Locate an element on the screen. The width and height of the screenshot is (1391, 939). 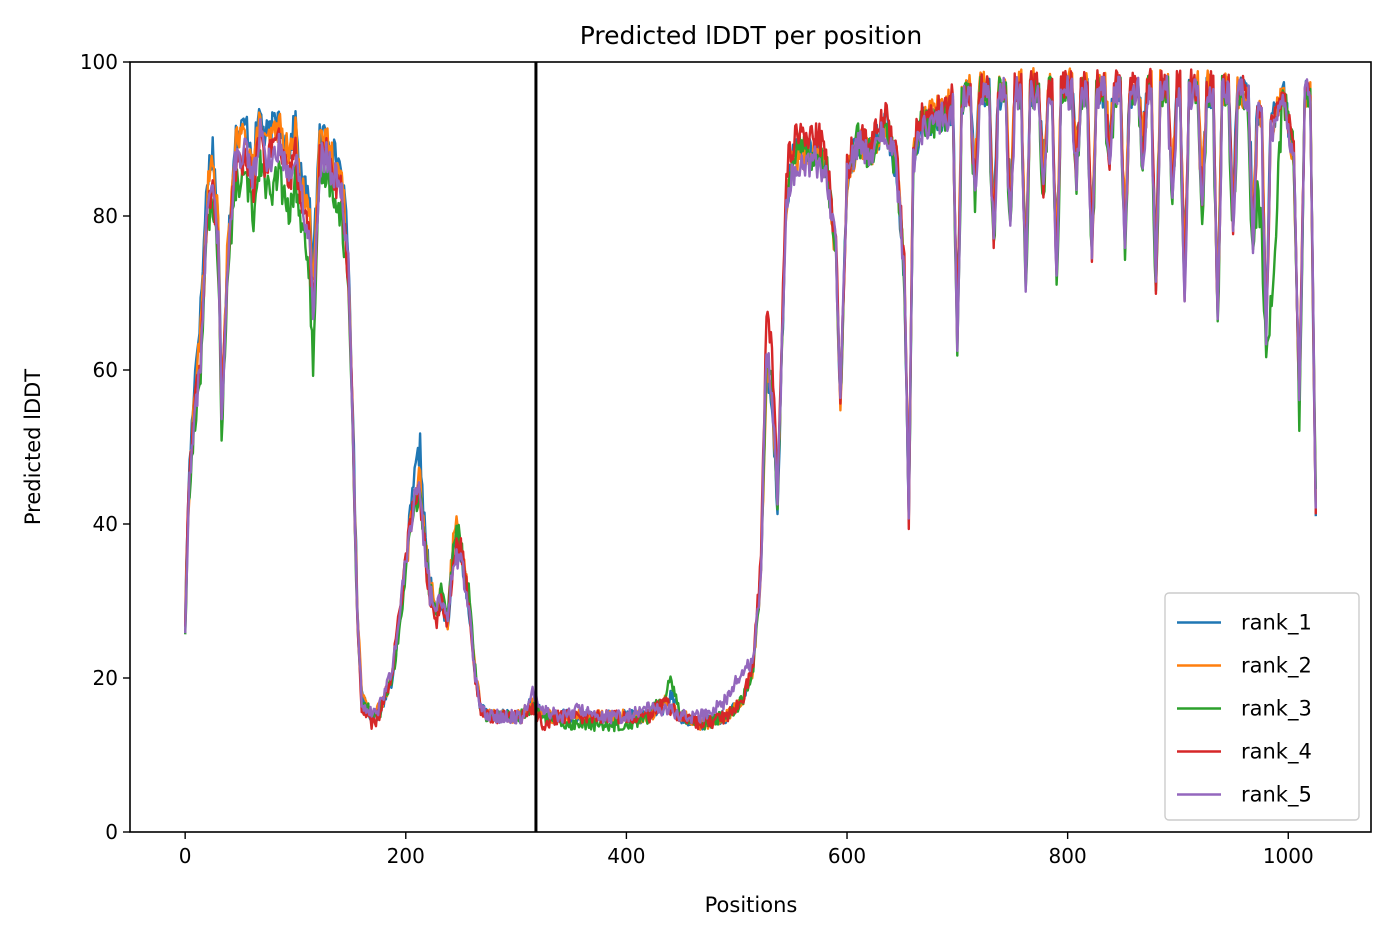
x-tick-label: 1000 is located at coordinates (1288, 856).